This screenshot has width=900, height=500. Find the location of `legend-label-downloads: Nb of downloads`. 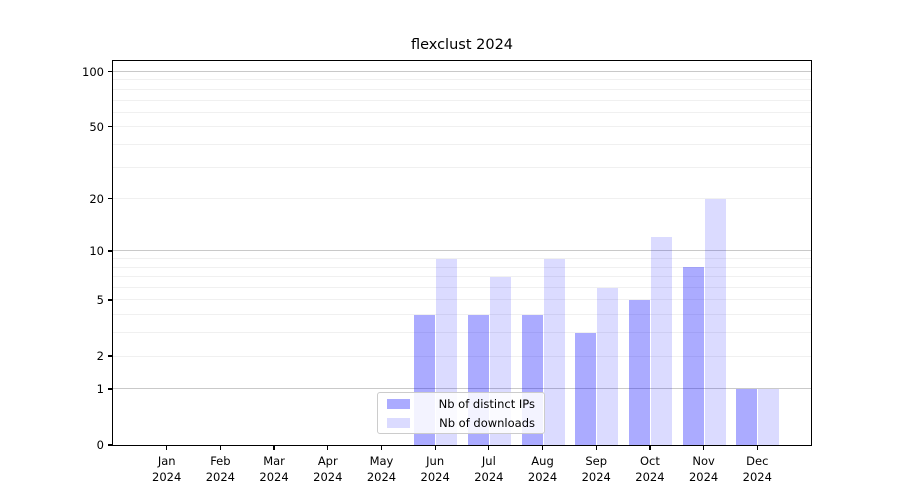

legend-label-downloads: Nb of downloads is located at coordinates (487, 422).